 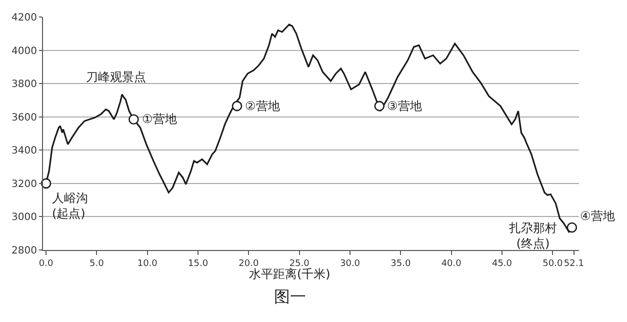 I want to click on x-tick-label: 5.0, so click(x=97, y=263).